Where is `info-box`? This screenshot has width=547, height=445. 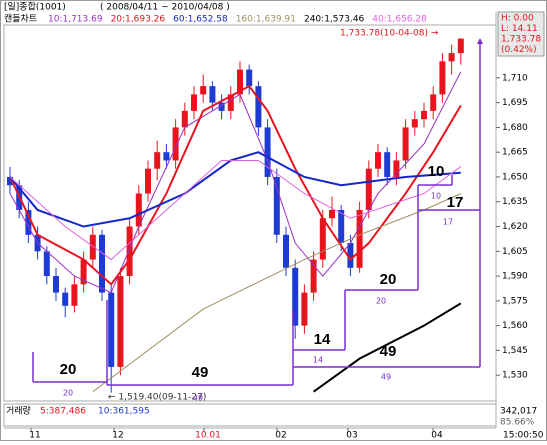
info-box is located at coordinates (521, 34).